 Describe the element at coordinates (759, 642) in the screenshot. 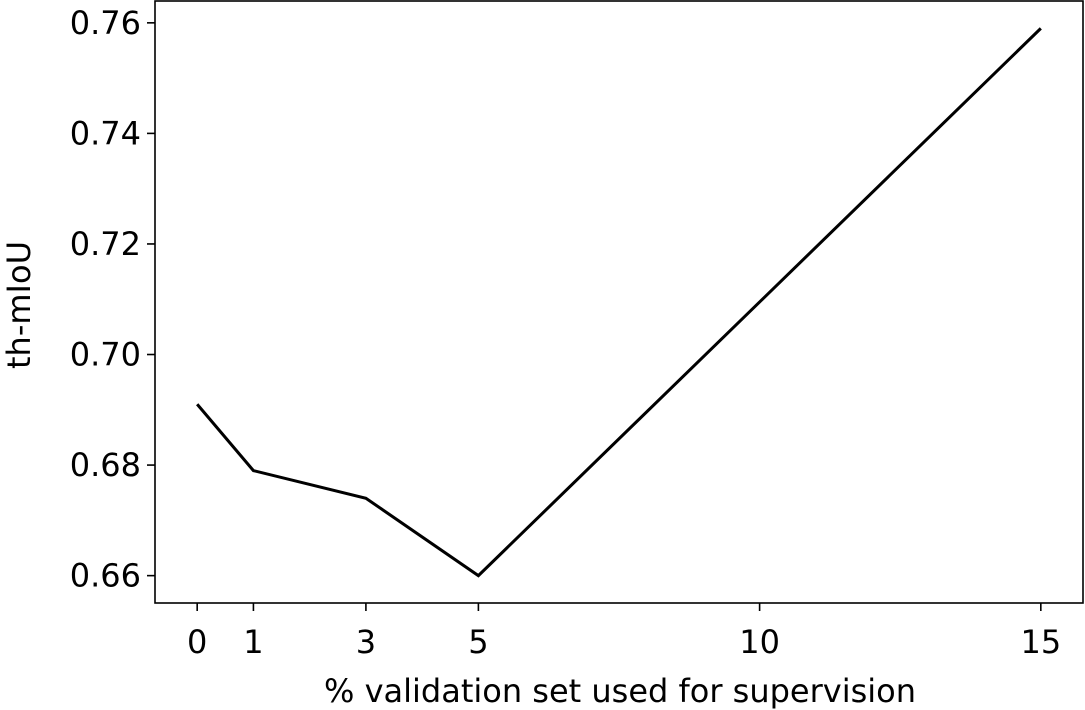

I see `x-tick-label: 10` at that location.